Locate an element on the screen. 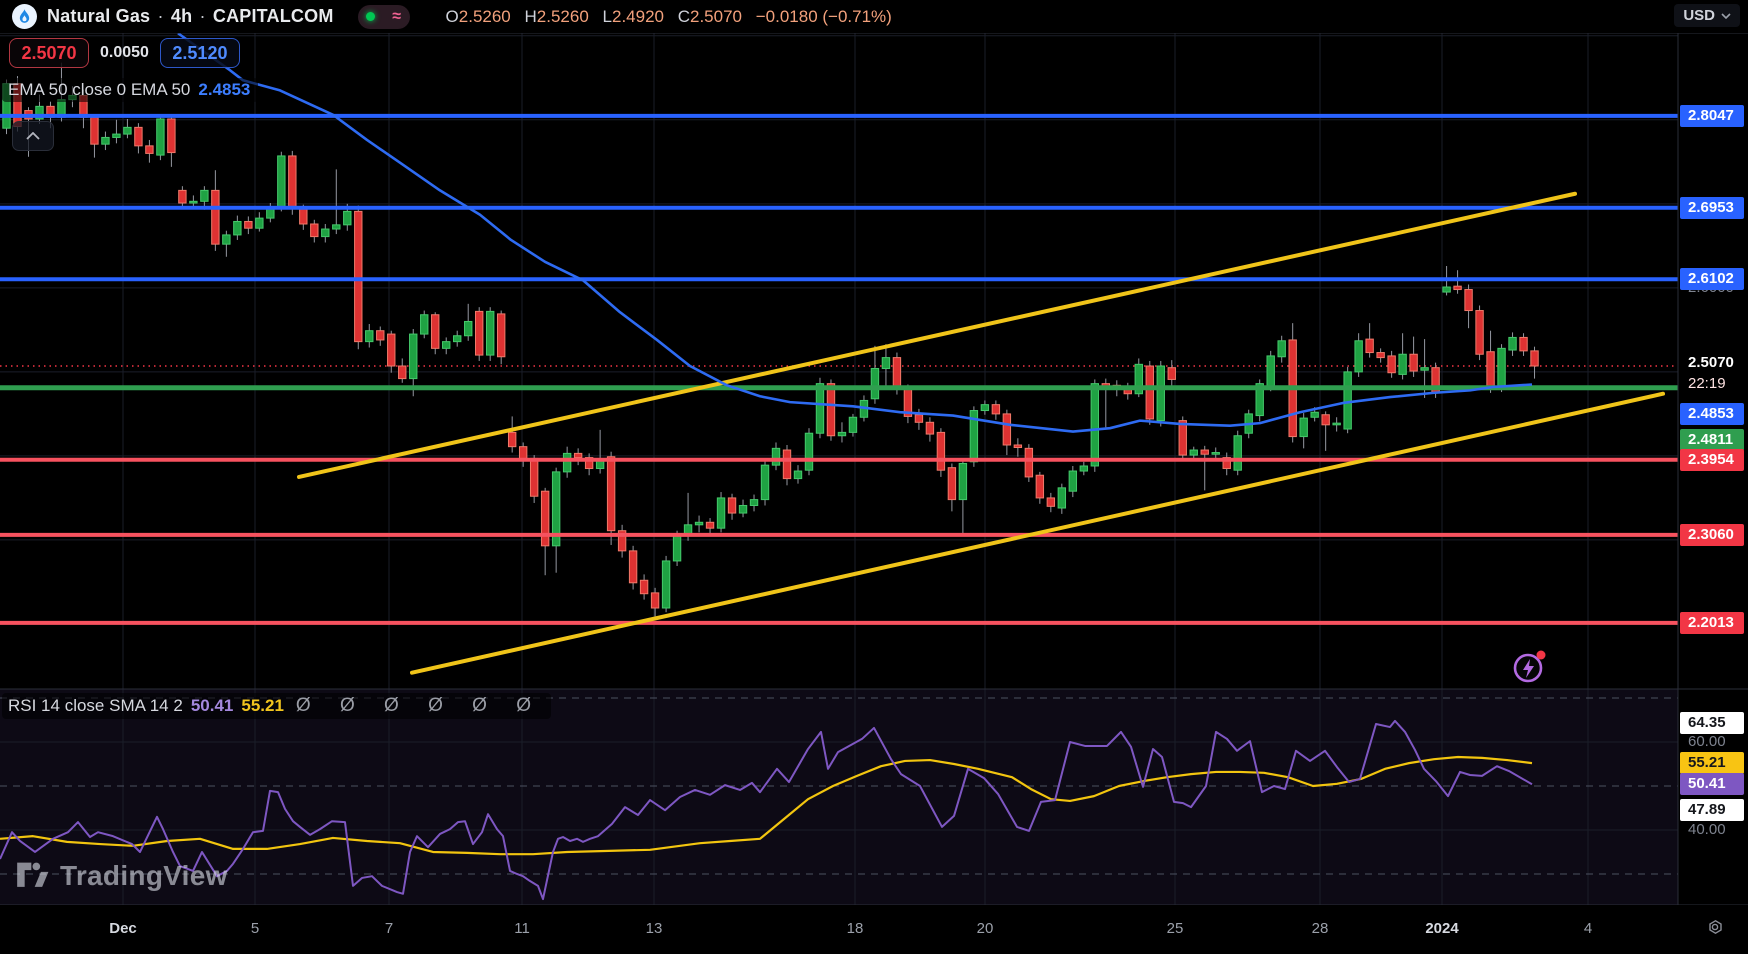 This screenshot has width=1748, height=954. notification-dot is located at coordinates (1541, 655).